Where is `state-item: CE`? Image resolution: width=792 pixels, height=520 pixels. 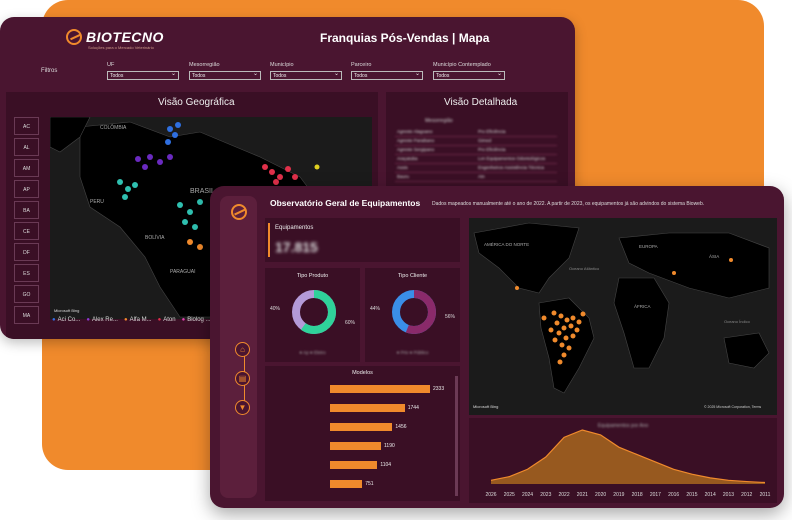 state-item: CE is located at coordinates (26, 231).